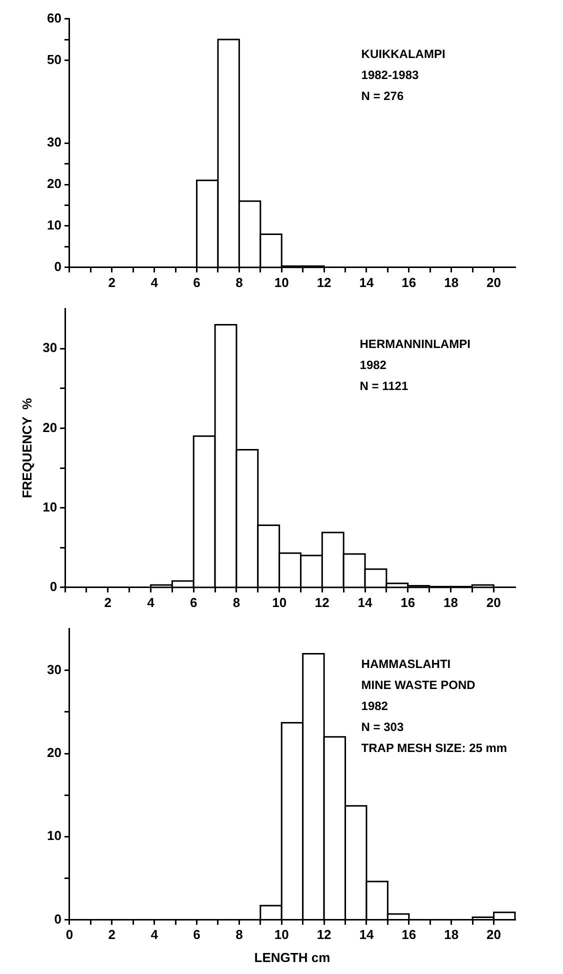  What do you see at coordinates (382, 96) in the screenshot?
I see `annotation: N = 276` at bounding box center [382, 96].